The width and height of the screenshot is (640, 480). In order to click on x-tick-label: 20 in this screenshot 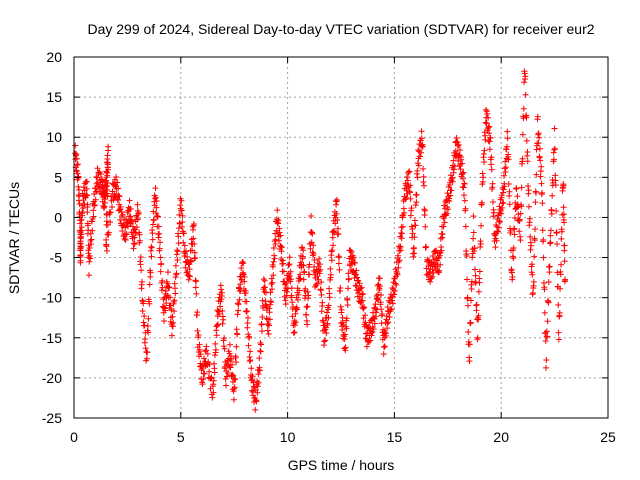, I will do `click(501, 437)`.